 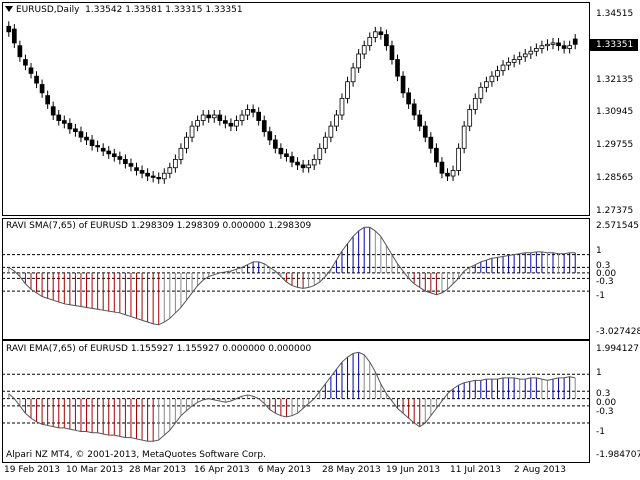 What do you see at coordinates (603, 266) in the screenshot?
I see `ravi-sma-level-0p3: 0.3` at bounding box center [603, 266].